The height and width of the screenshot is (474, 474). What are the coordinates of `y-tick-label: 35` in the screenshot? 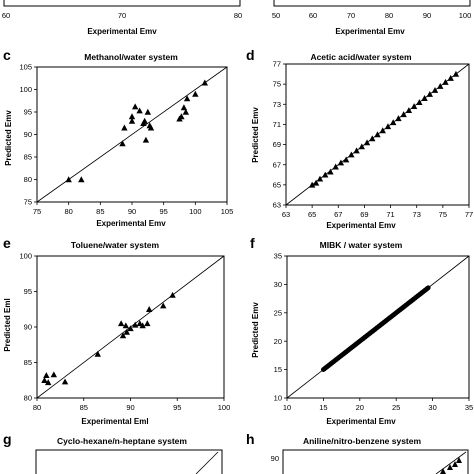 It's located at (278, 256).